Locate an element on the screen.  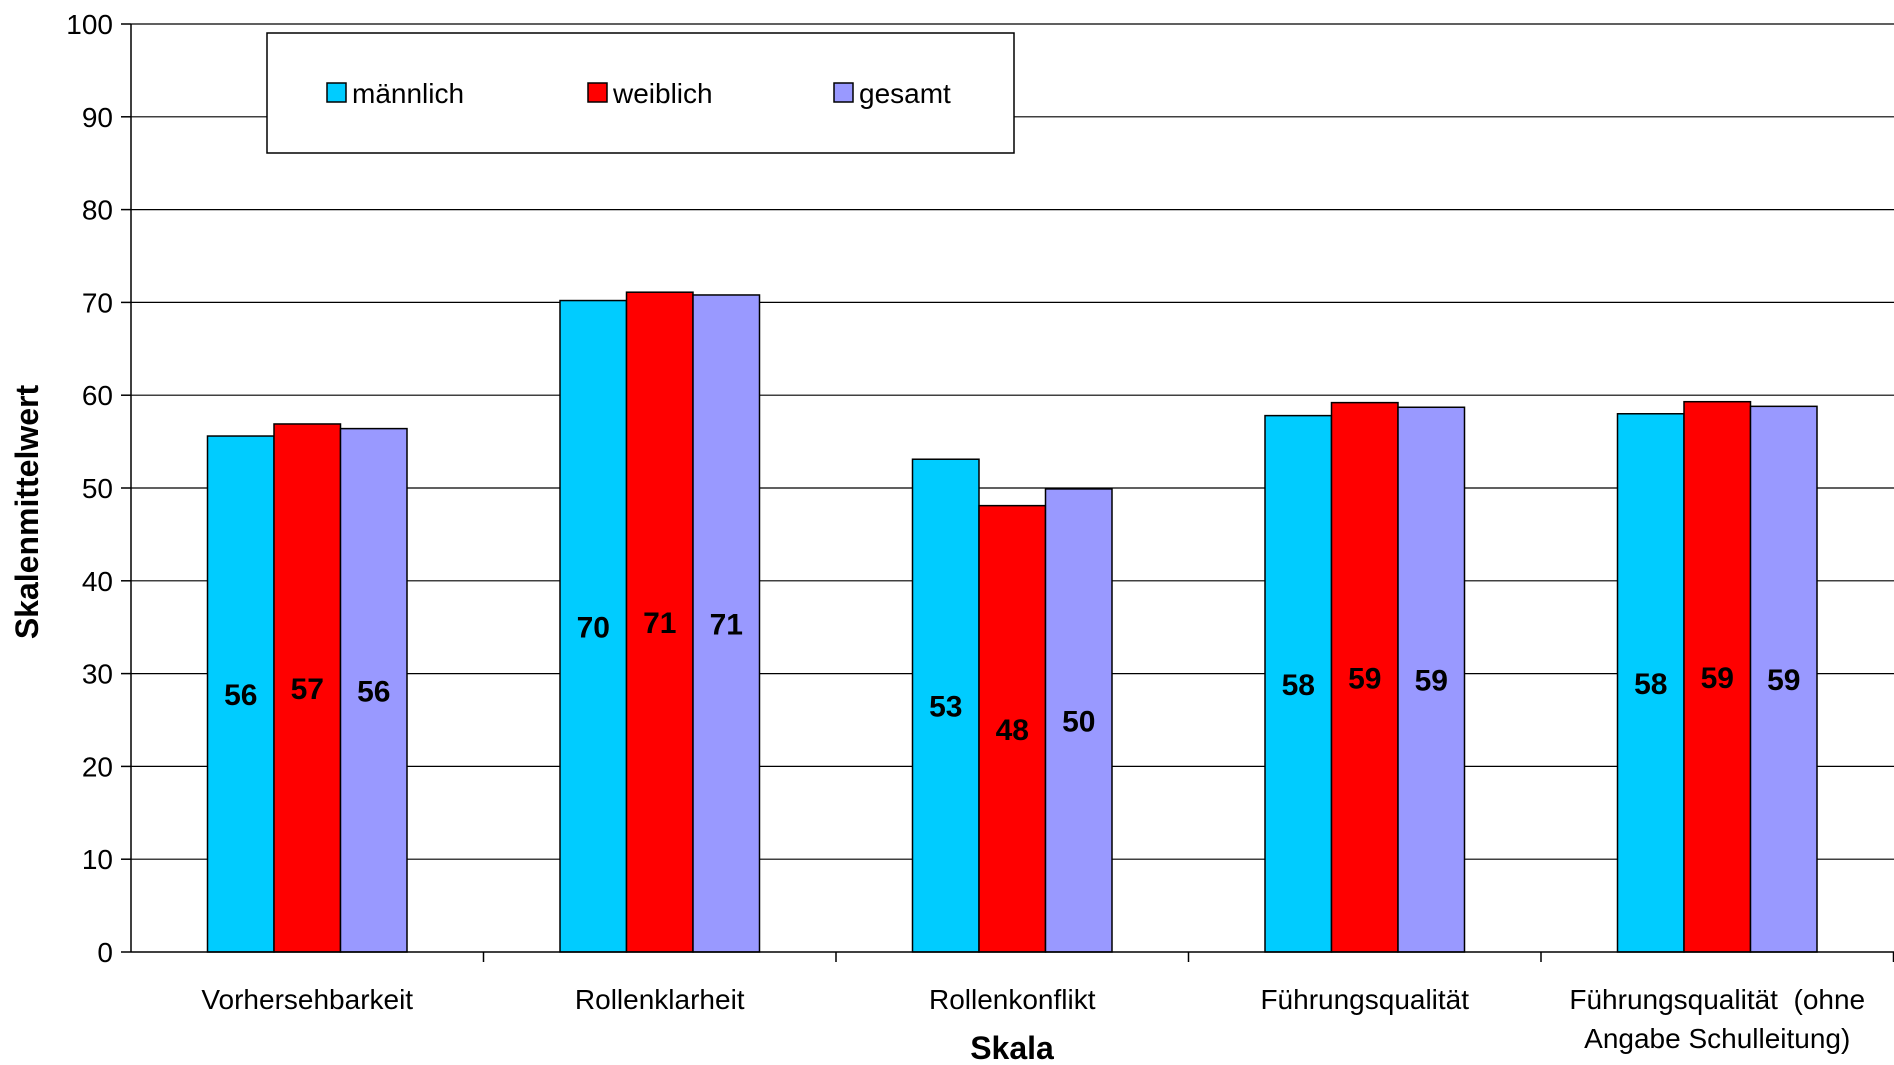
x-category-label: Rollenklarheit is located at coordinates (660, 999).